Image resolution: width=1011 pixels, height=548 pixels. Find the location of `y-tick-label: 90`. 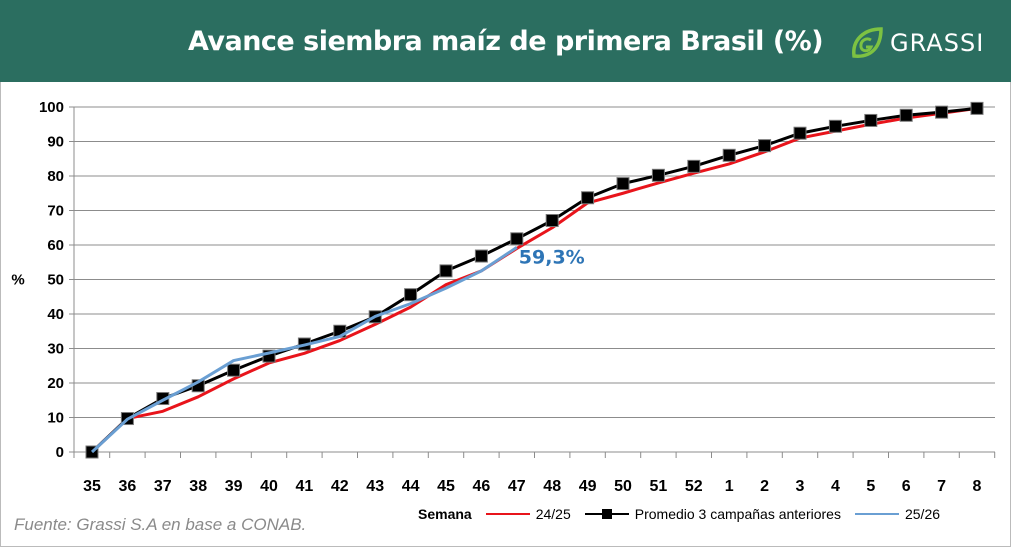

y-tick-label: 90 is located at coordinates (55, 142).